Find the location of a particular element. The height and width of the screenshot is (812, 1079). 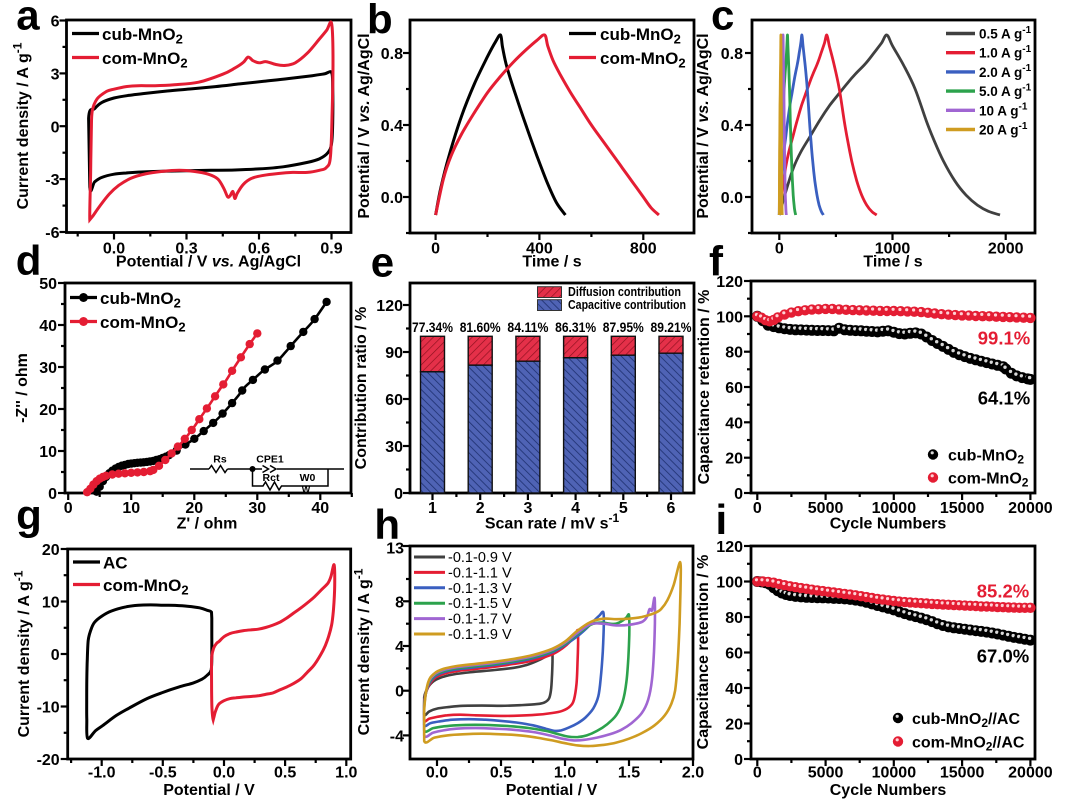

svg-text: -4 is located at coordinates (397, 736).